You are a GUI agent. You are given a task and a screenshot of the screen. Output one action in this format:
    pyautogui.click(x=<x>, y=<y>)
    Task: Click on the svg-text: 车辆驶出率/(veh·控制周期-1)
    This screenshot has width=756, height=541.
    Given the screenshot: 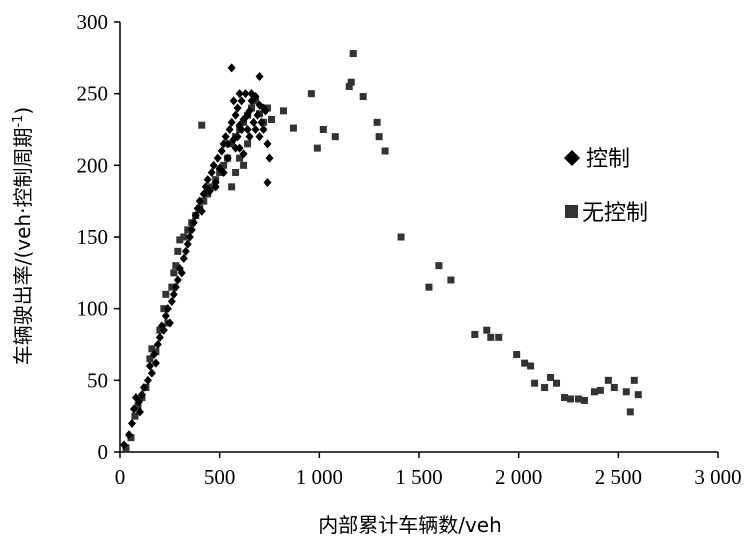 What is the action you would take?
    pyautogui.click(x=23, y=236)
    